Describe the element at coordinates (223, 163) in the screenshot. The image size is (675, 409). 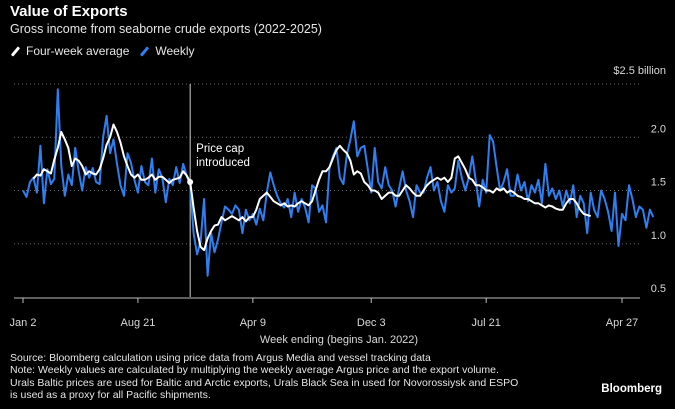
I see `annotation-text-1: introduced` at that location.